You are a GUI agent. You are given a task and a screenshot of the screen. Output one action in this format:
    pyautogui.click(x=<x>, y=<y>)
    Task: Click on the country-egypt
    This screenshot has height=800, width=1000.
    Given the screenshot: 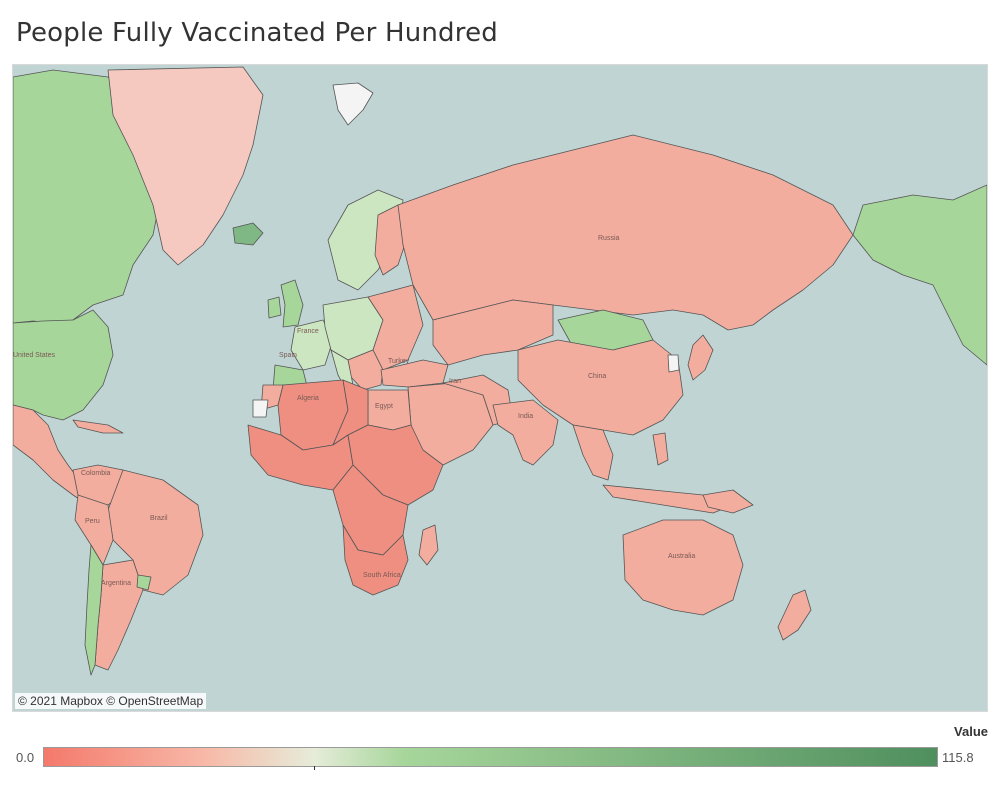 What is the action you would take?
    pyautogui.click(x=389, y=410)
    